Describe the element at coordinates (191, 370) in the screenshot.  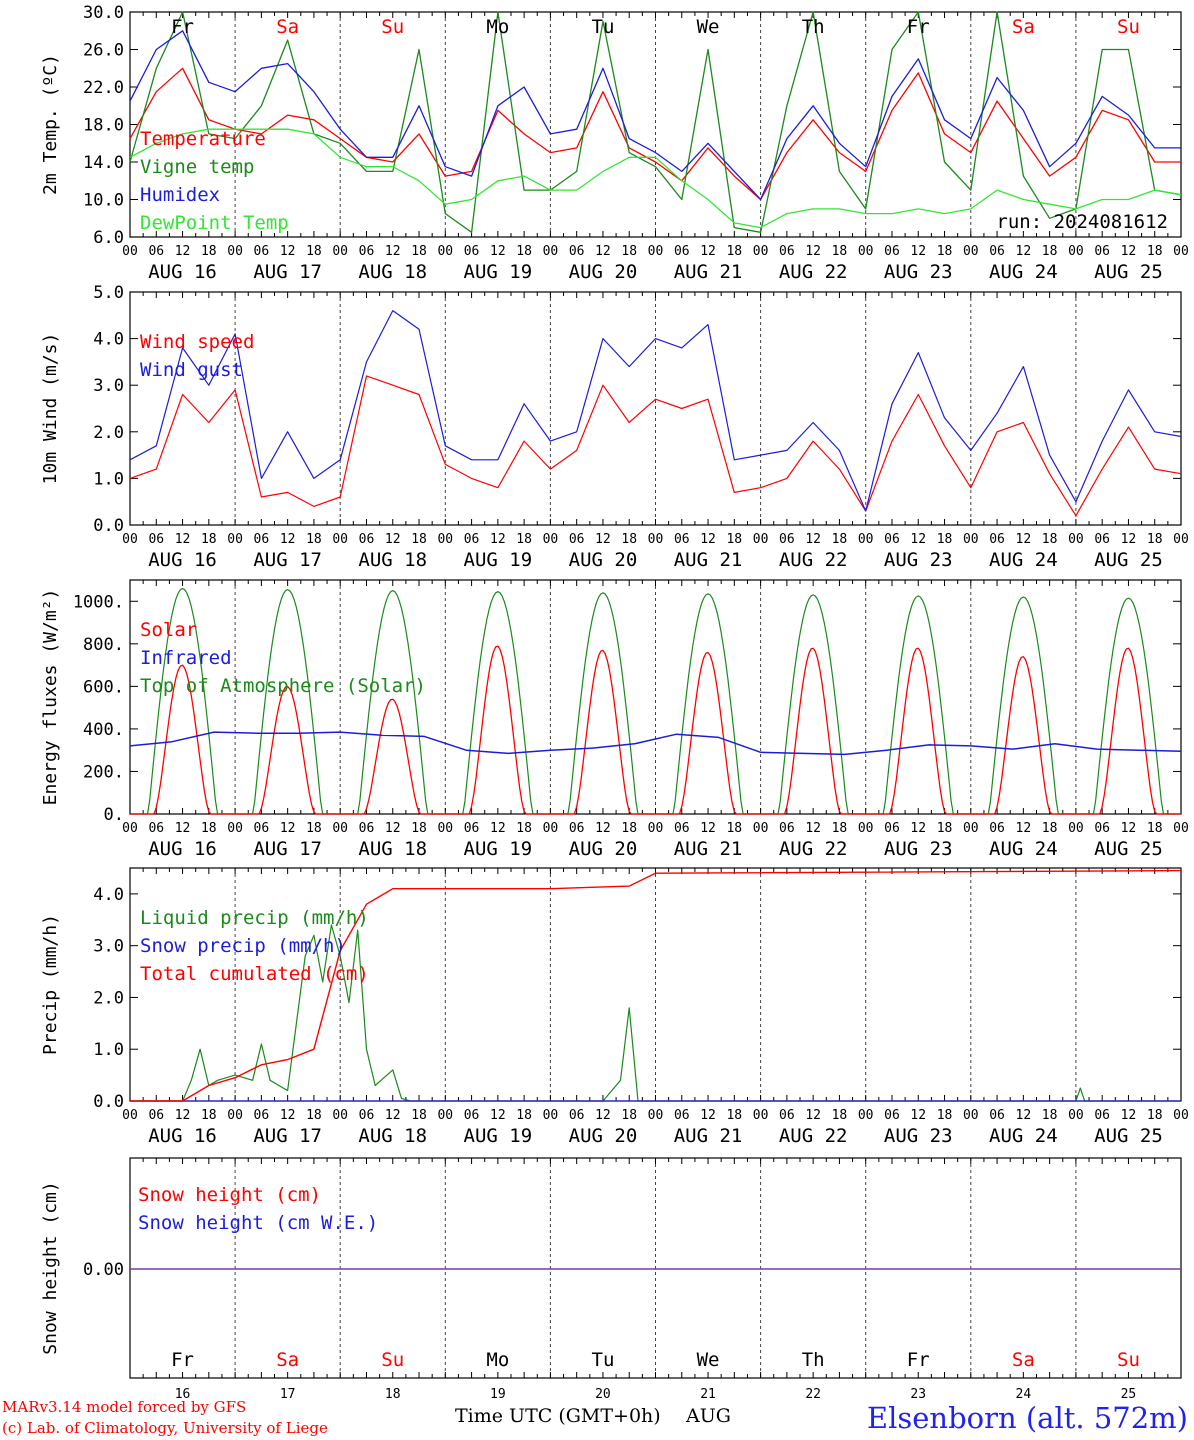
I see `legend-wind-gust: Wind gust` at that location.